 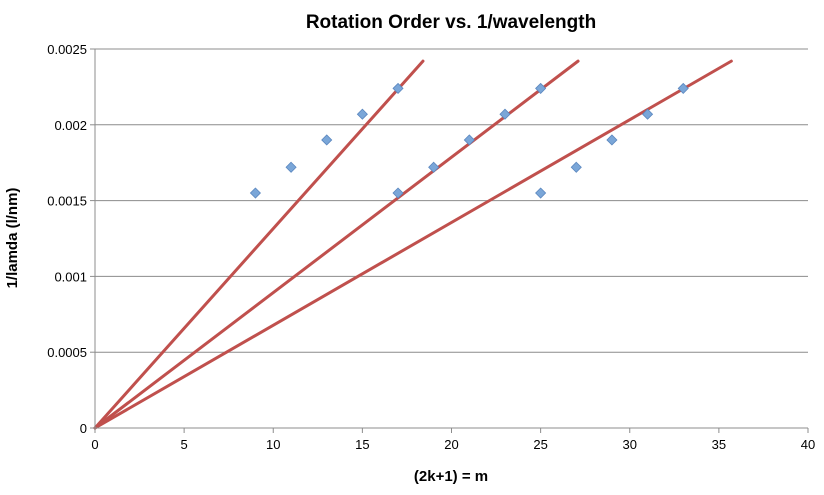 What do you see at coordinates (630, 444) in the screenshot?
I see `x-tick-label: 30` at bounding box center [630, 444].